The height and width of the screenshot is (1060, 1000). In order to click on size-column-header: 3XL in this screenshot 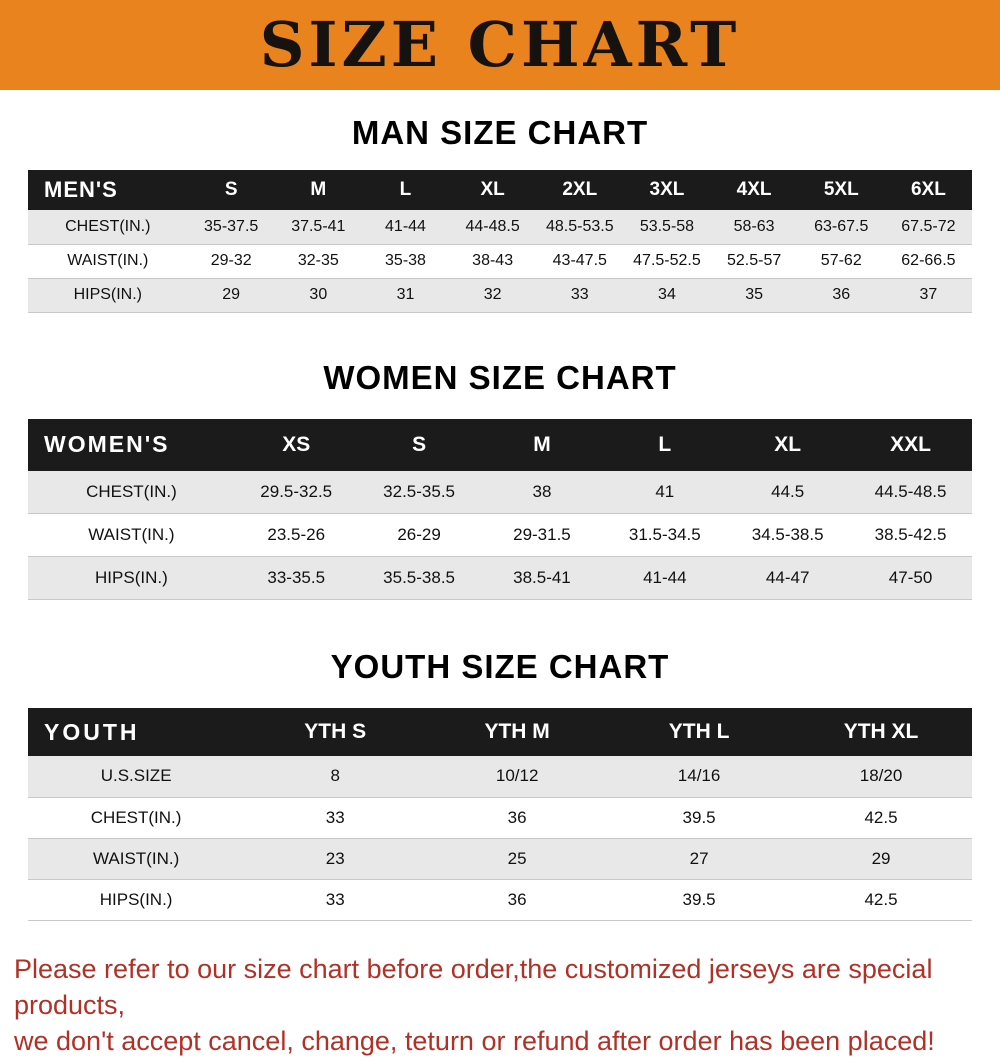, I will do `click(667, 189)`.